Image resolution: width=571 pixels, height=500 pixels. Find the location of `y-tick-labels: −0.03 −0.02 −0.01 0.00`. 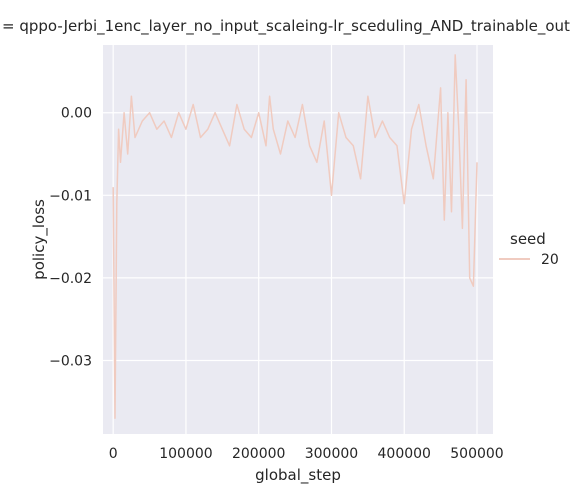

y-tick-labels: −0.03 −0.02 −0.01 0.00 is located at coordinates (70, 238).